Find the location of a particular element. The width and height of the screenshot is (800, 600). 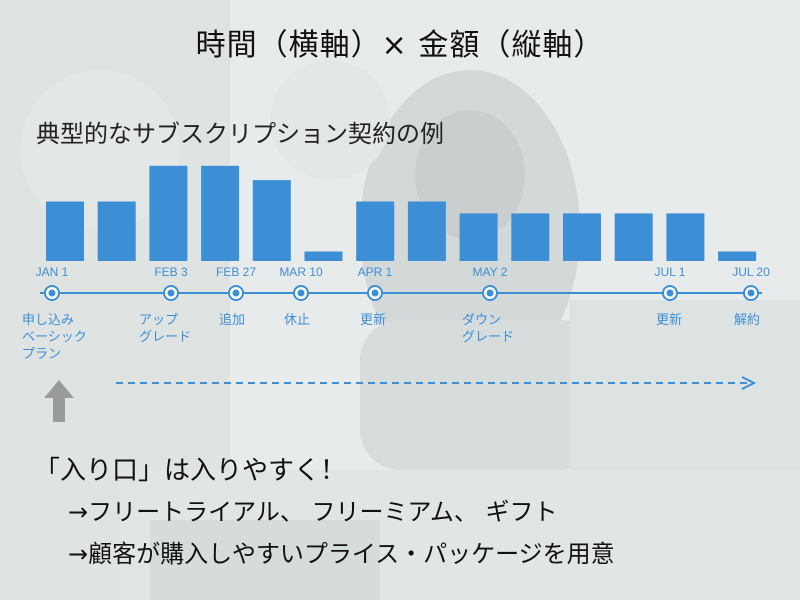

event-label-6: ダウン グレード is located at coordinates (488, 329).